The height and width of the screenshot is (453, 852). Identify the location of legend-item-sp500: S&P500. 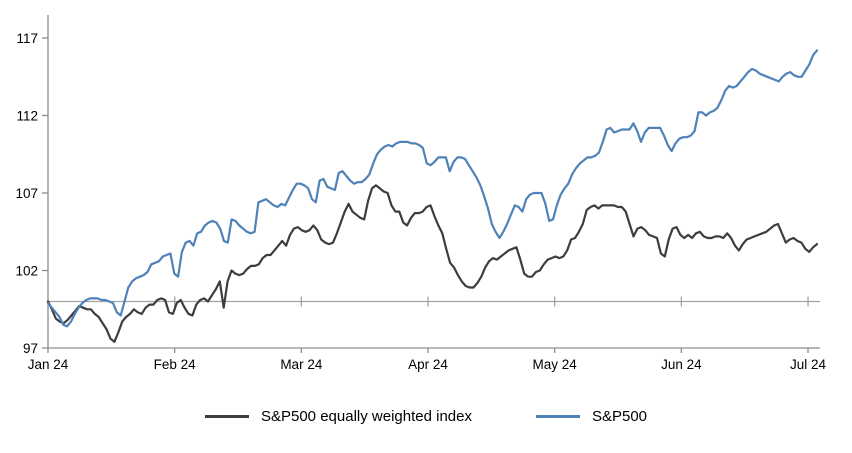
(591, 416).